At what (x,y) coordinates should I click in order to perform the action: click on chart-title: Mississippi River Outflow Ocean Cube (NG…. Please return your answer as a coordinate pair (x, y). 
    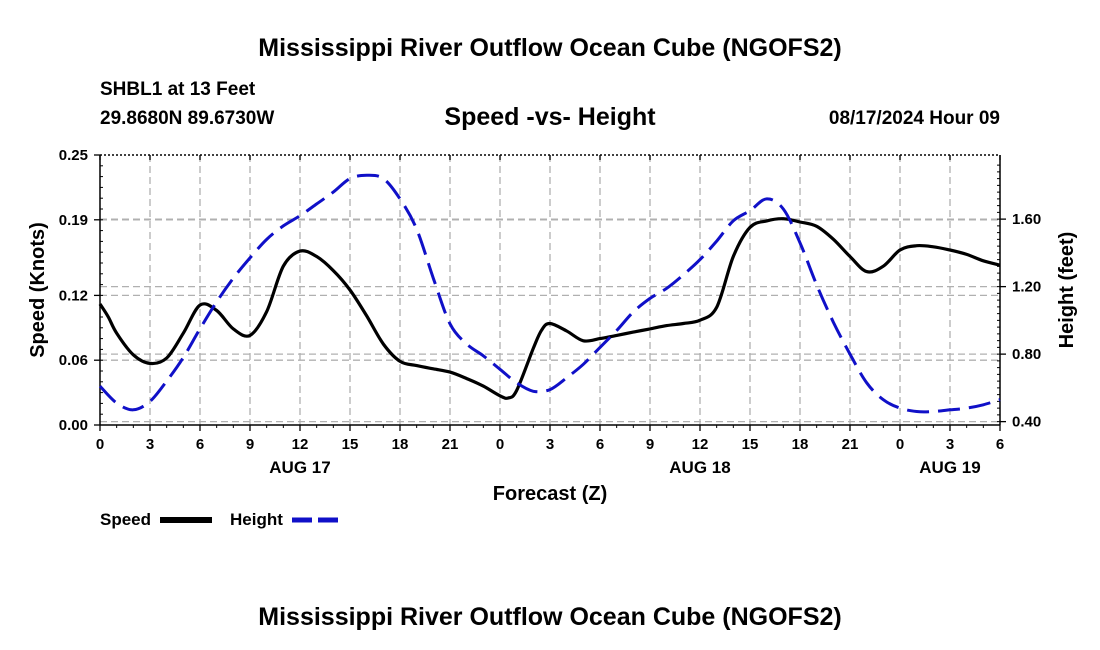
    Looking at the image, I should click on (549, 48).